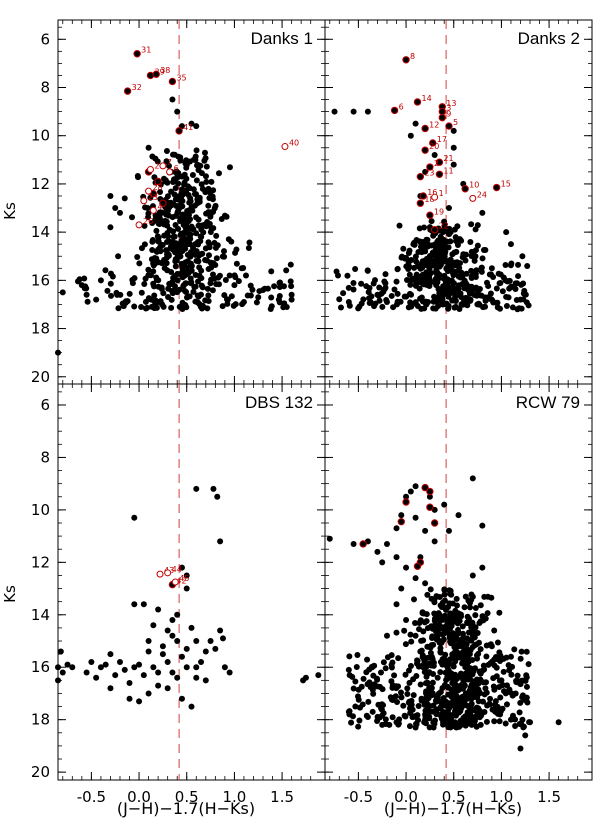 The image size is (600, 829). Describe the element at coordinates (188, 127) in the screenshot. I see `member-label: 41` at that location.